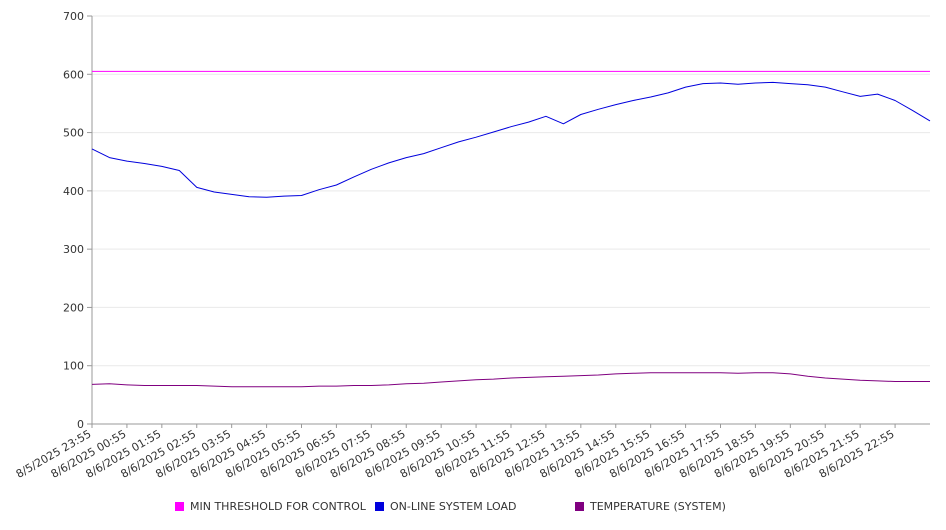 The height and width of the screenshot is (530, 946). I want to click on legend-swatch-threshold, so click(179, 506).